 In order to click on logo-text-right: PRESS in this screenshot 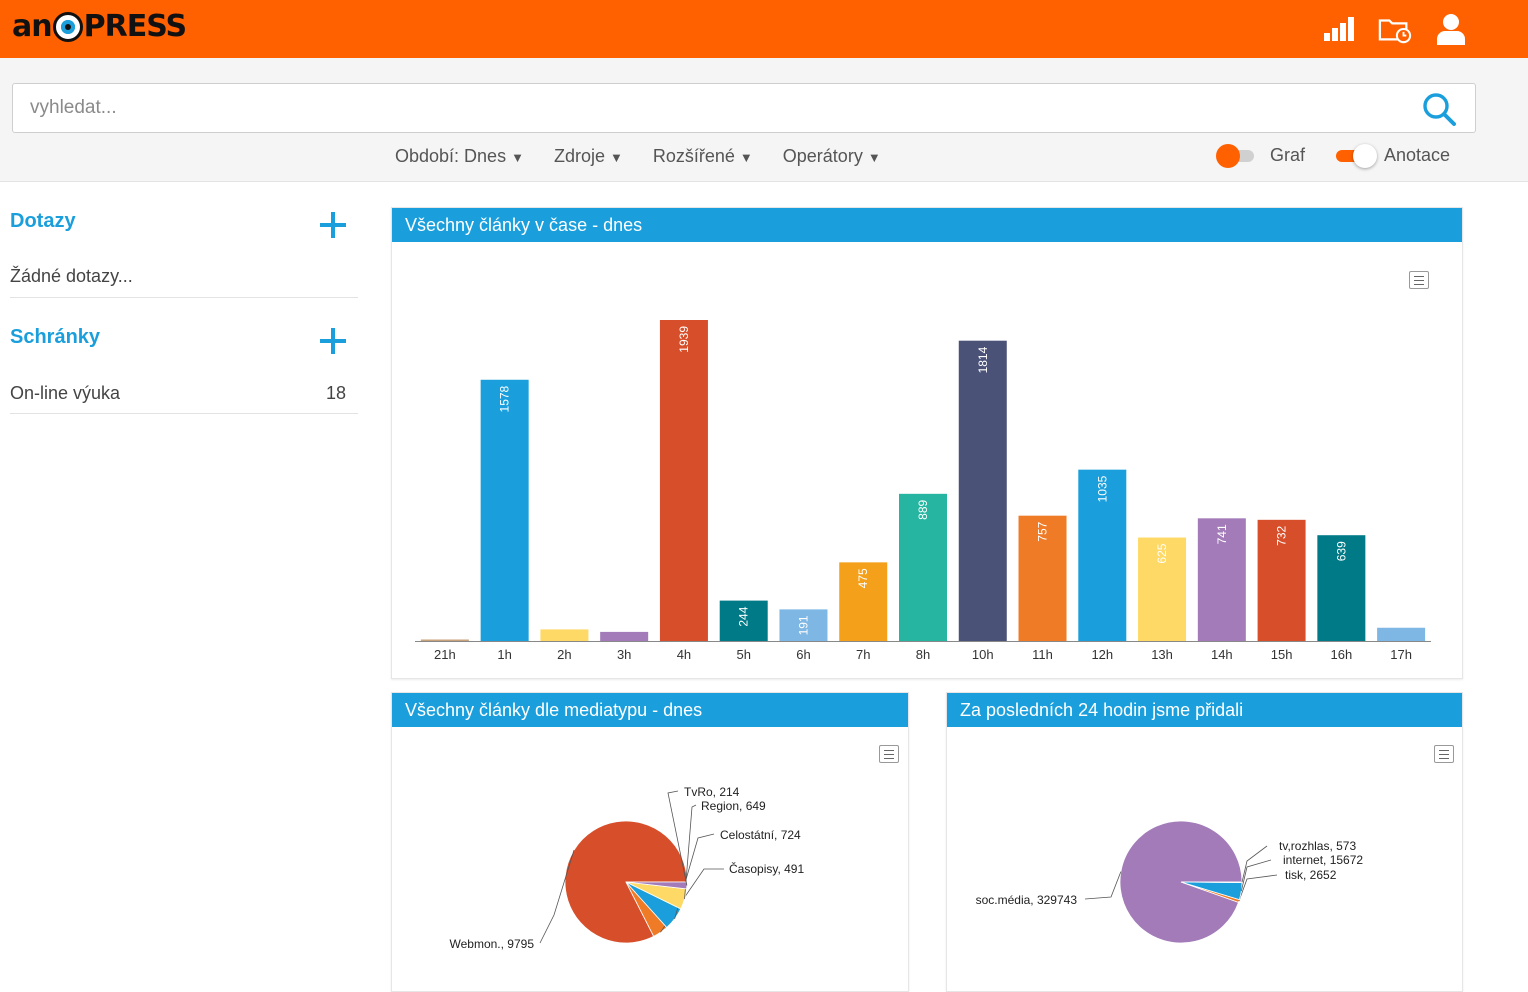, I will do `click(135, 26)`.